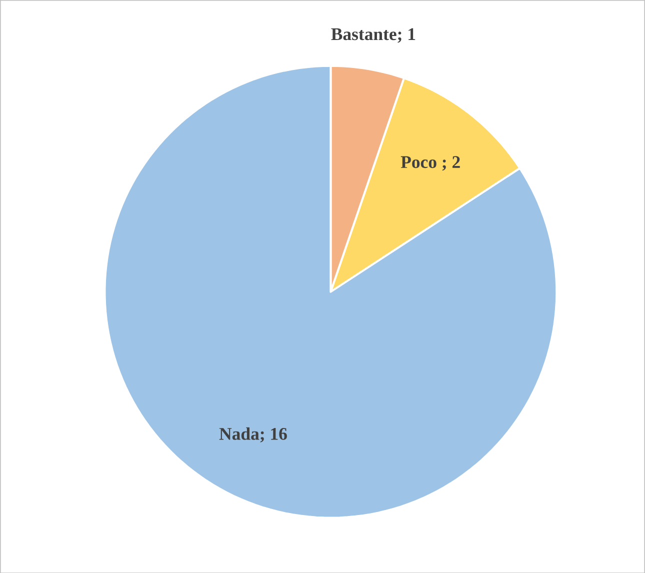 The width and height of the screenshot is (645, 573). Describe the element at coordinates (253, 434) in the screenshot. I see `slice-label: Nada; 16` at that location.